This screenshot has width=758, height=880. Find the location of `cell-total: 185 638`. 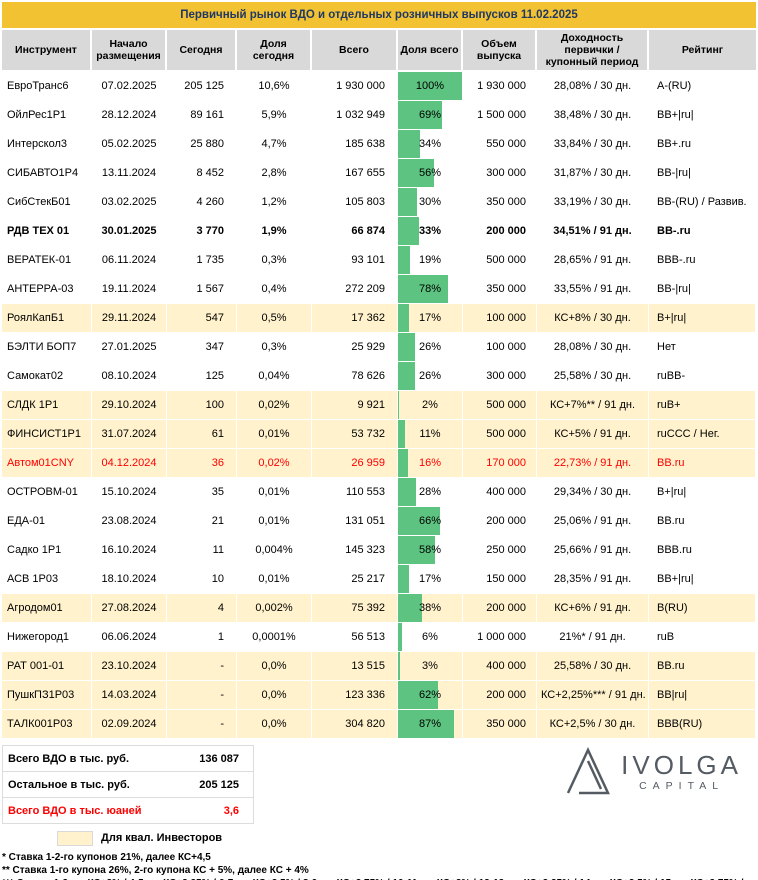

cell-total: 185 638 is located at coordinates (355, 144).